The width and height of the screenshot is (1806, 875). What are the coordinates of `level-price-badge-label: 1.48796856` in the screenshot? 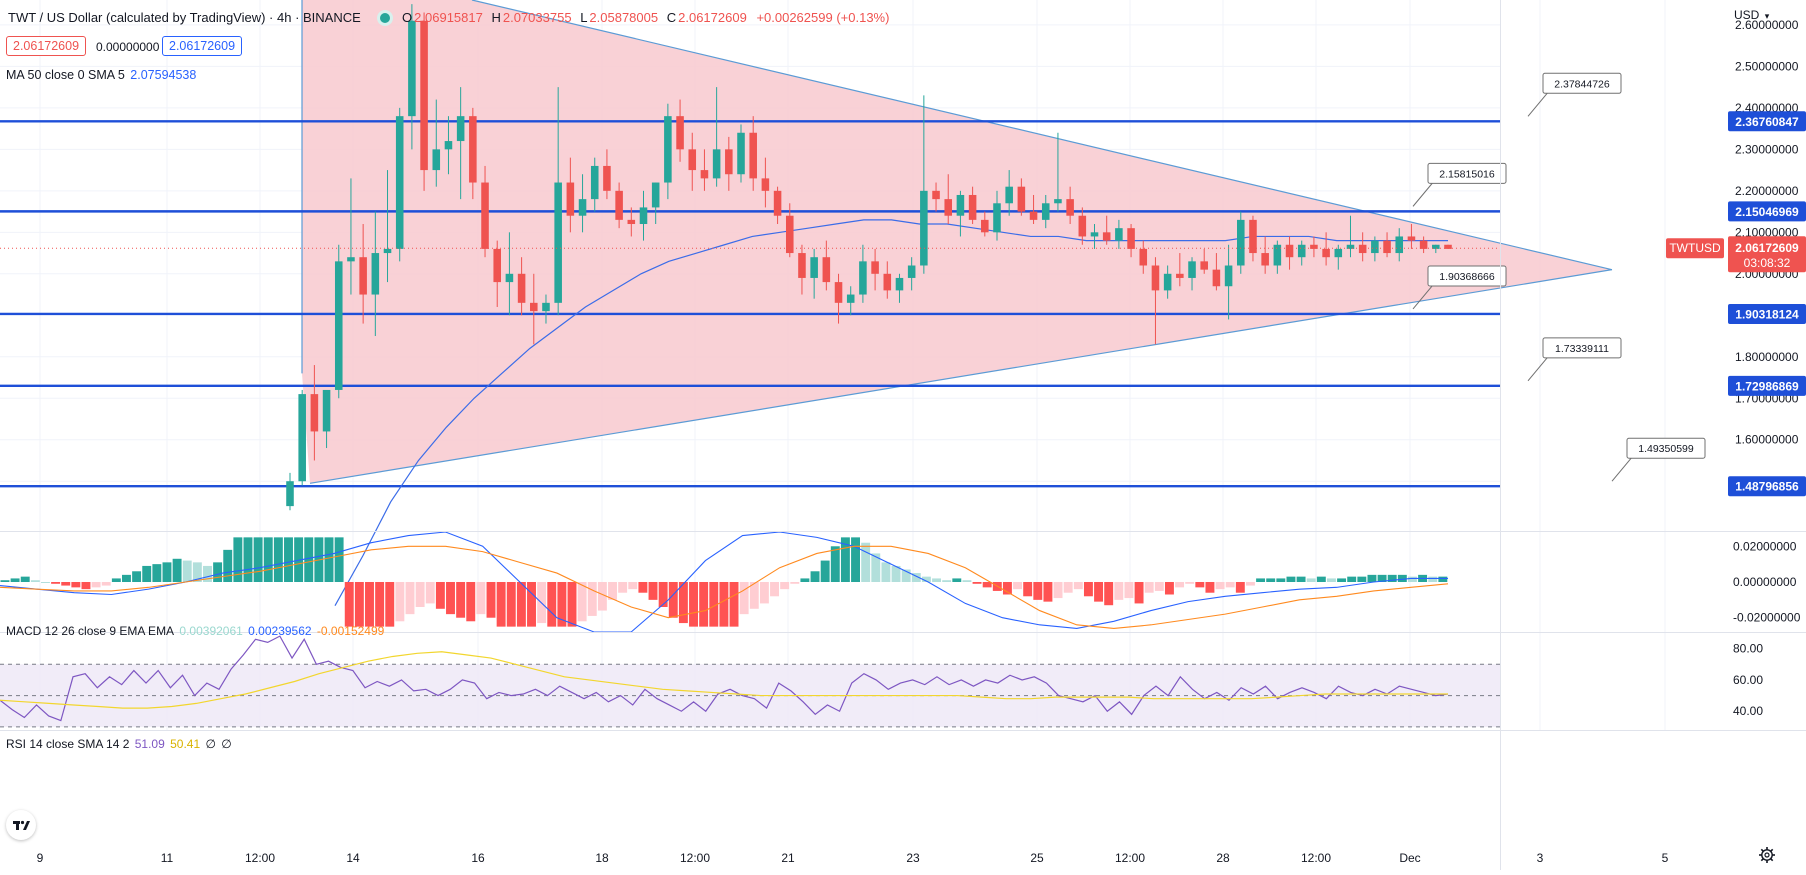 It's located at (1767, 487).